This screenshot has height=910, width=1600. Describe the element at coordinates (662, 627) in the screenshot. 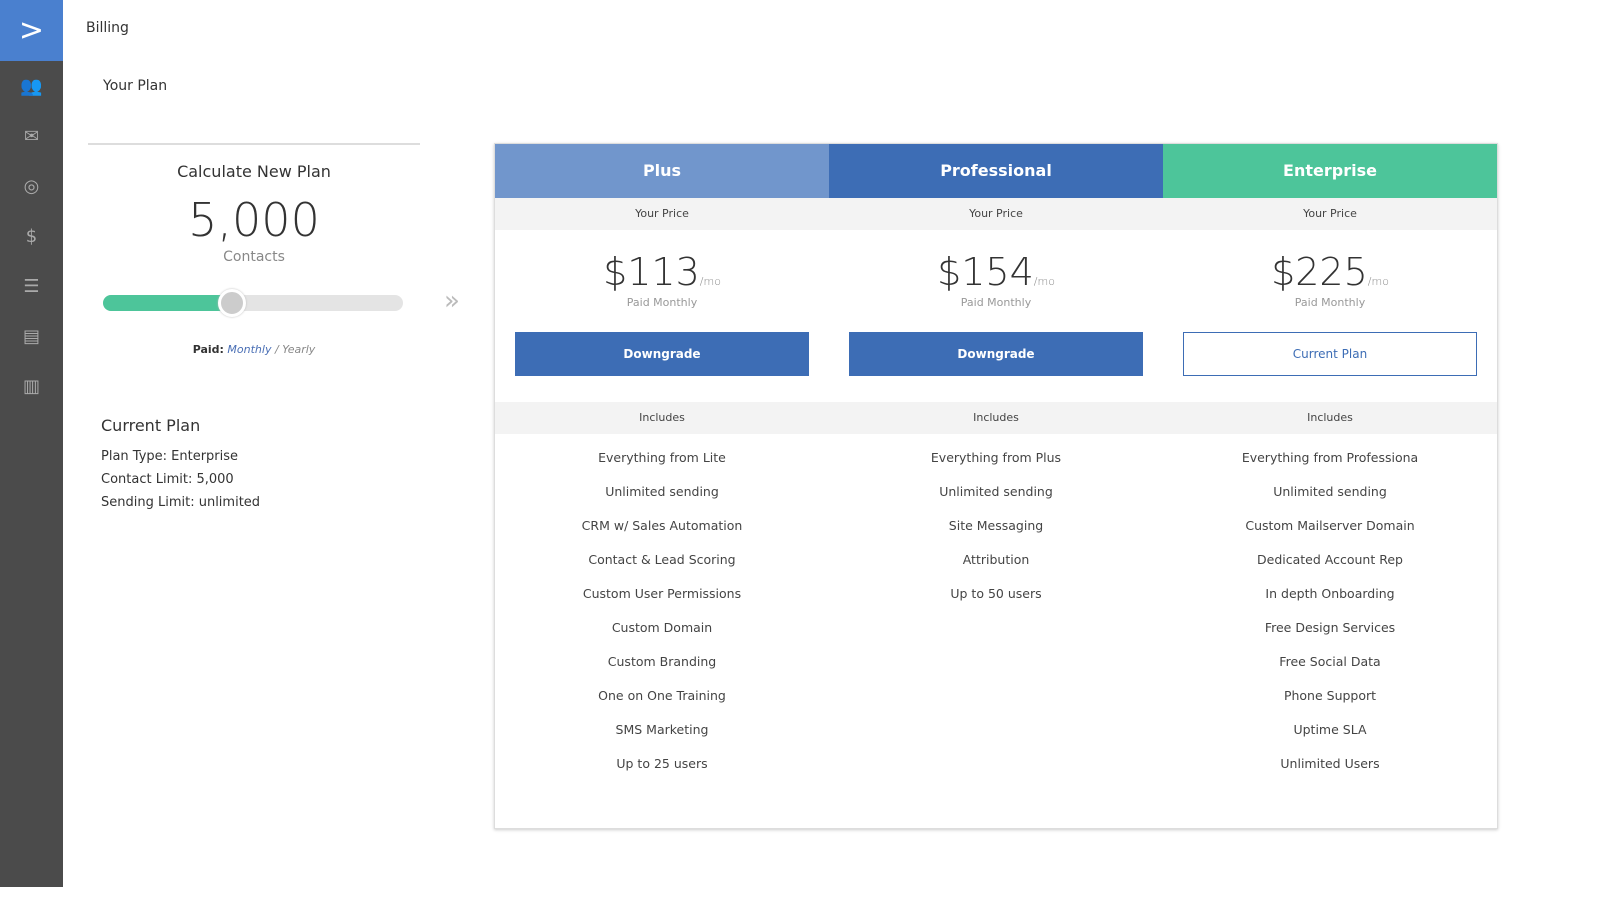

I see `feature-item: Custom Domain` at that location.